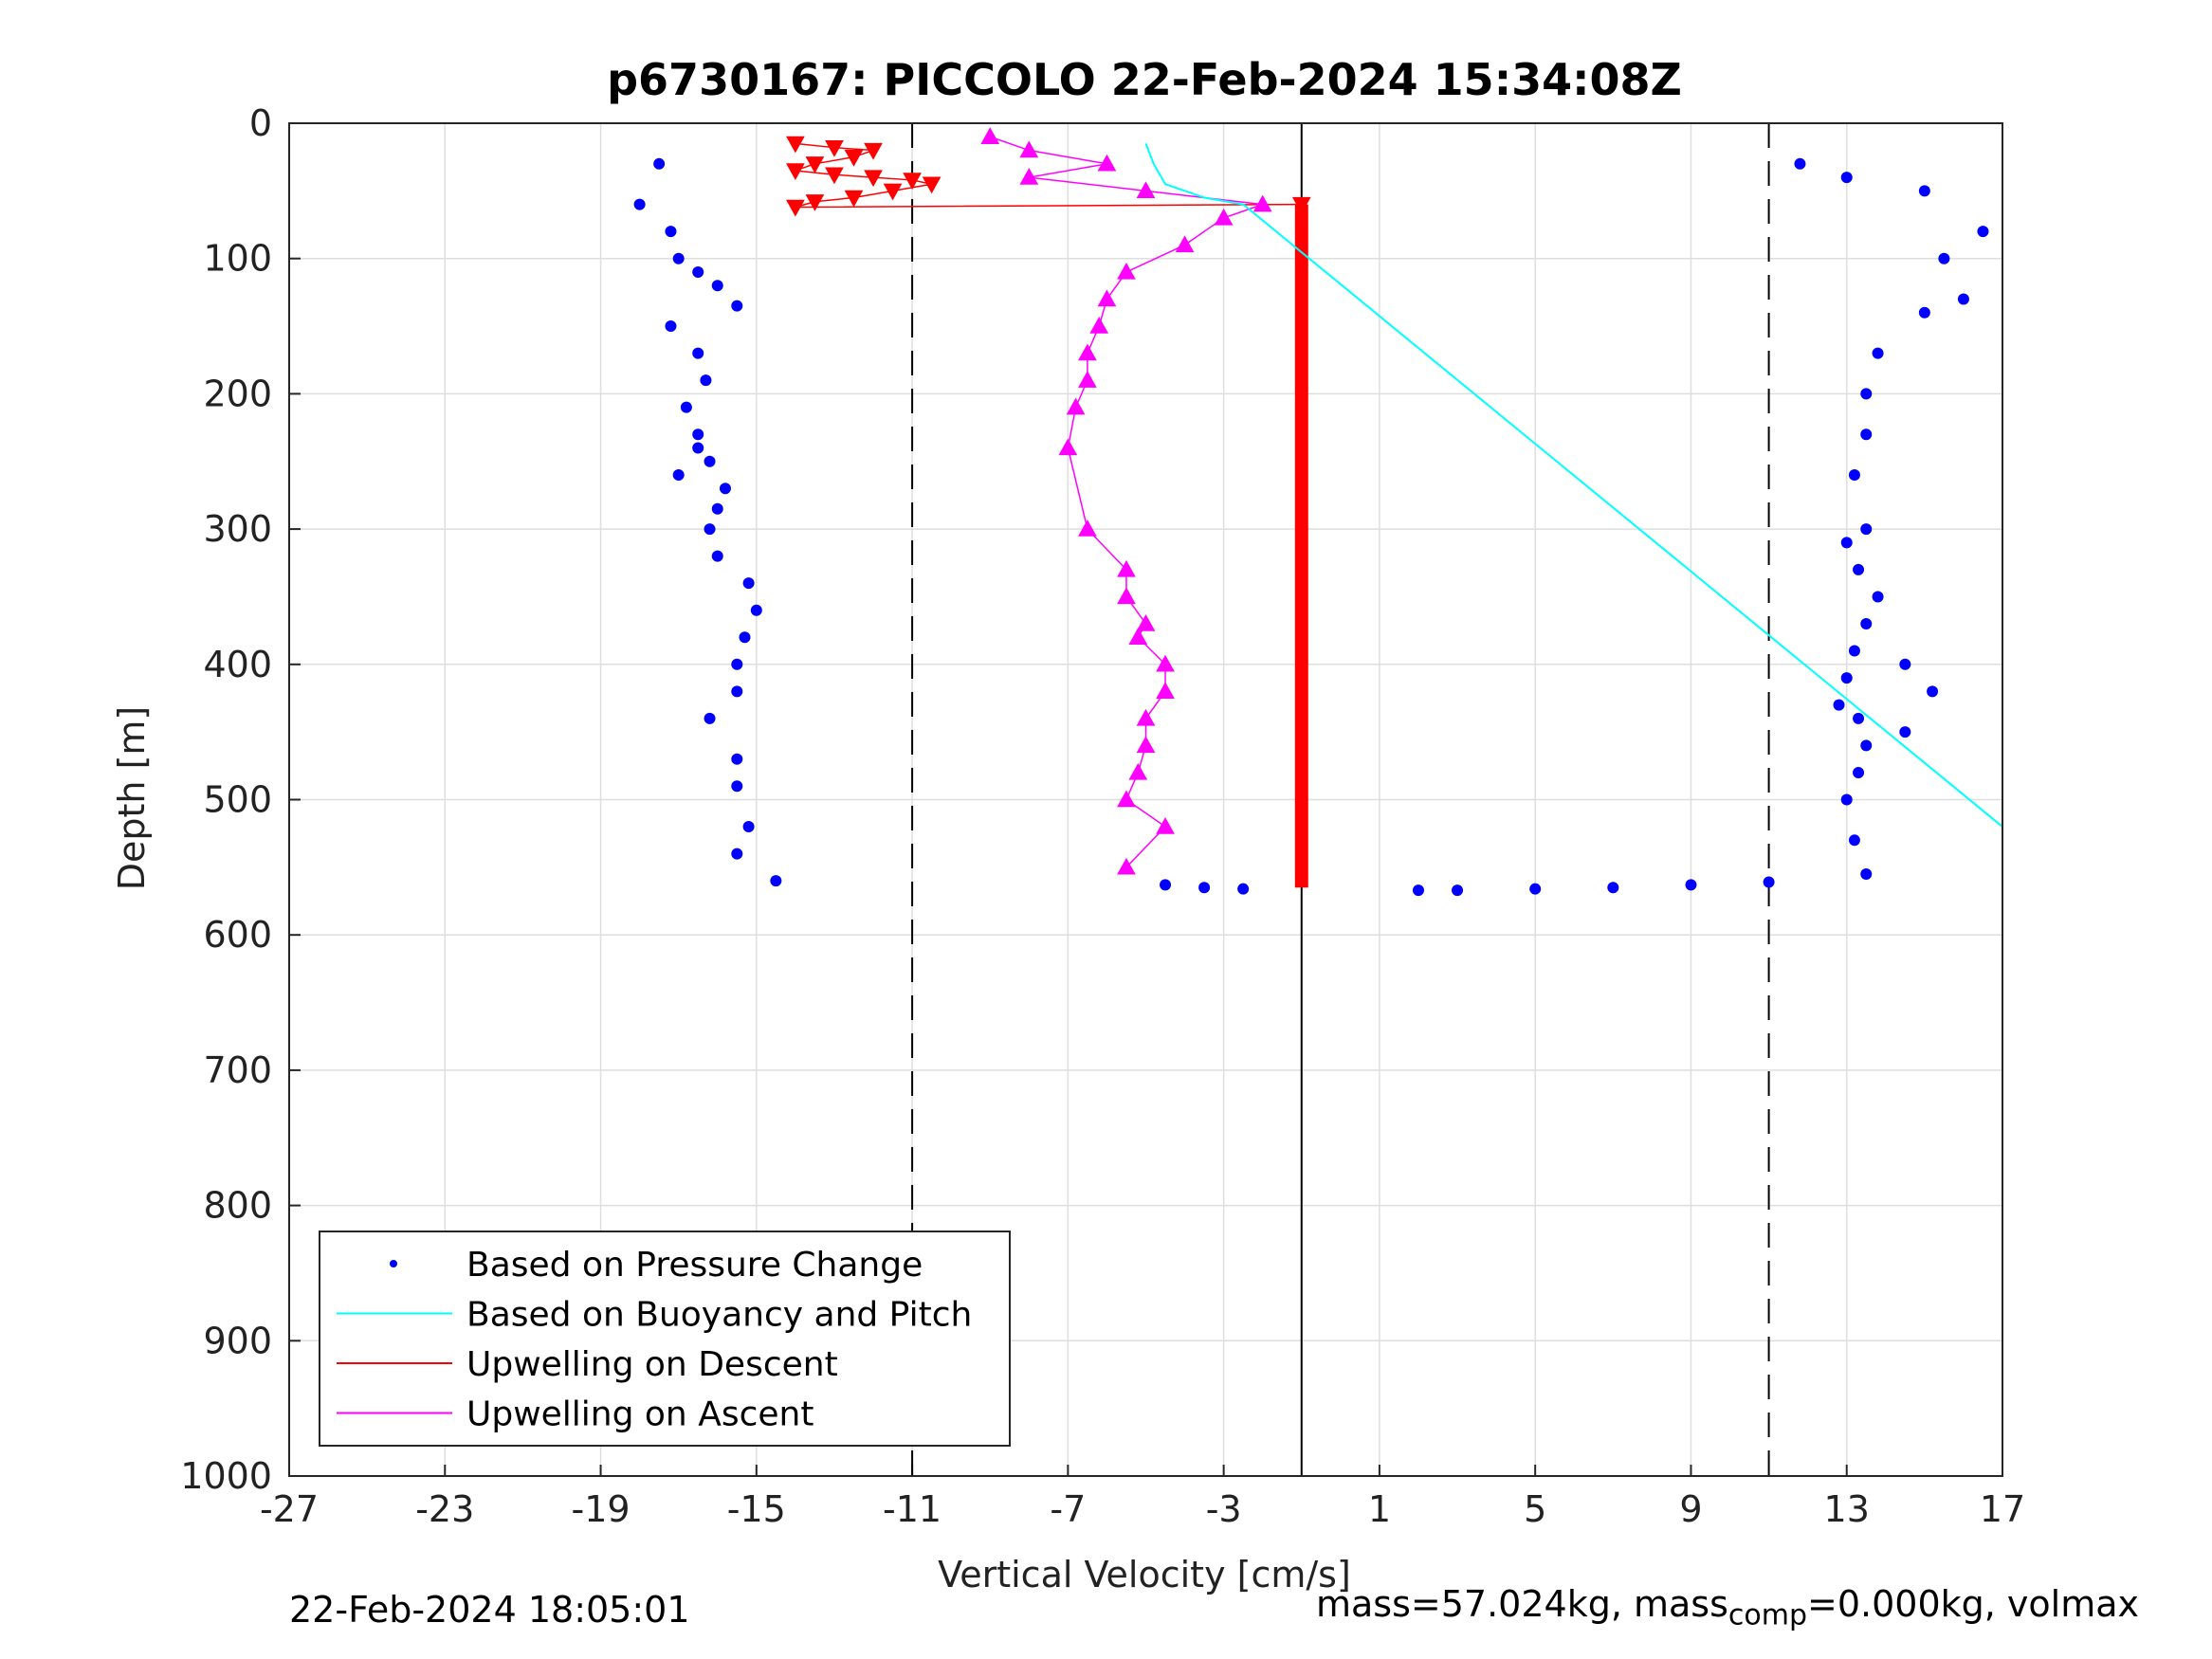  I want to click on y-axis-label: Depth [m], so click(132, 798).